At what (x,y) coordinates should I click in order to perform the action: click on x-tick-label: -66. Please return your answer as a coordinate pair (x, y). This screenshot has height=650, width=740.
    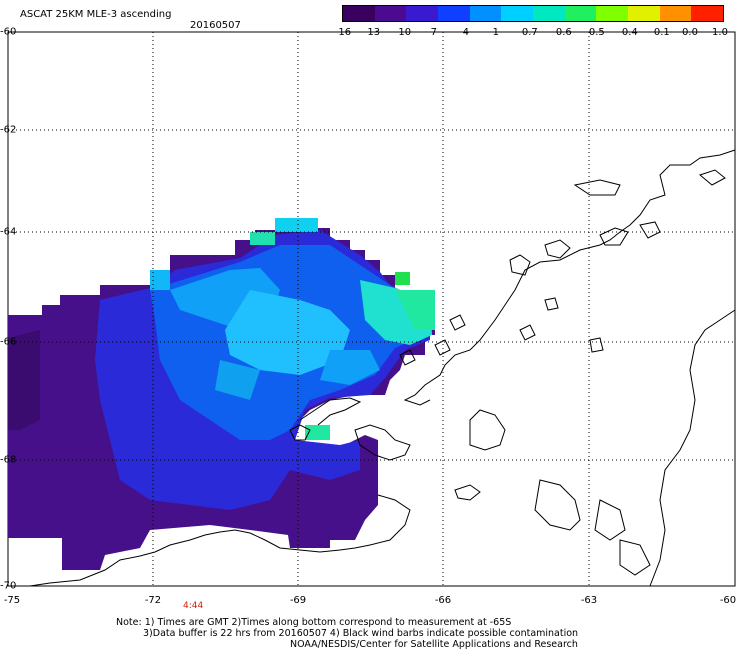
    Looking at the image, I should click on (443, 600).